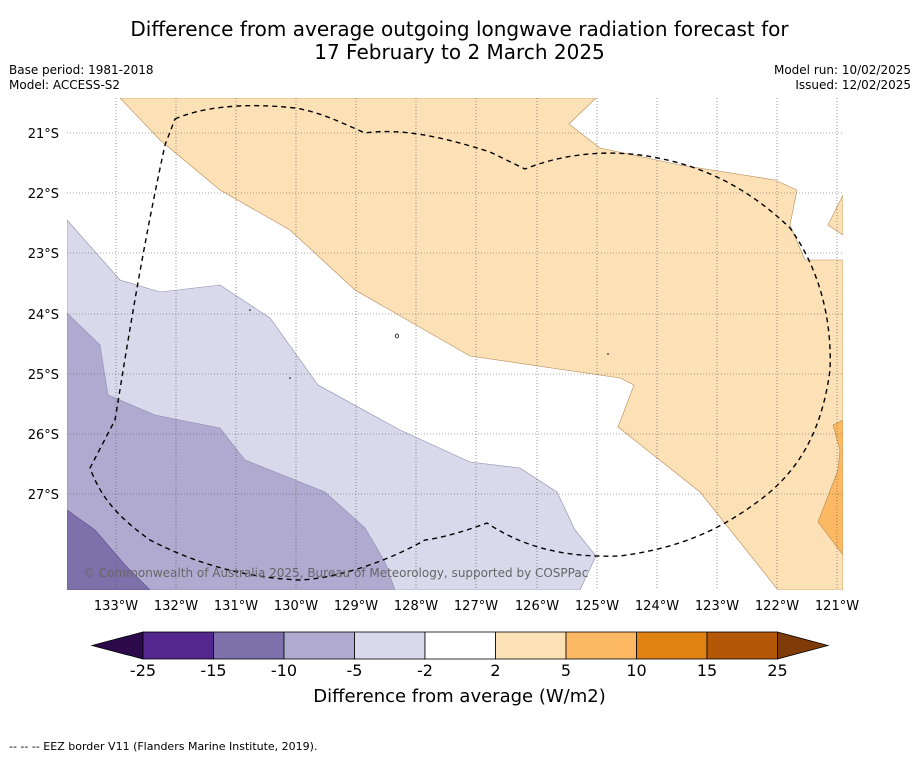 The width and height of the screenshot is (919, 758). I want to click on colorbar-extend-high, so click(803, 645).